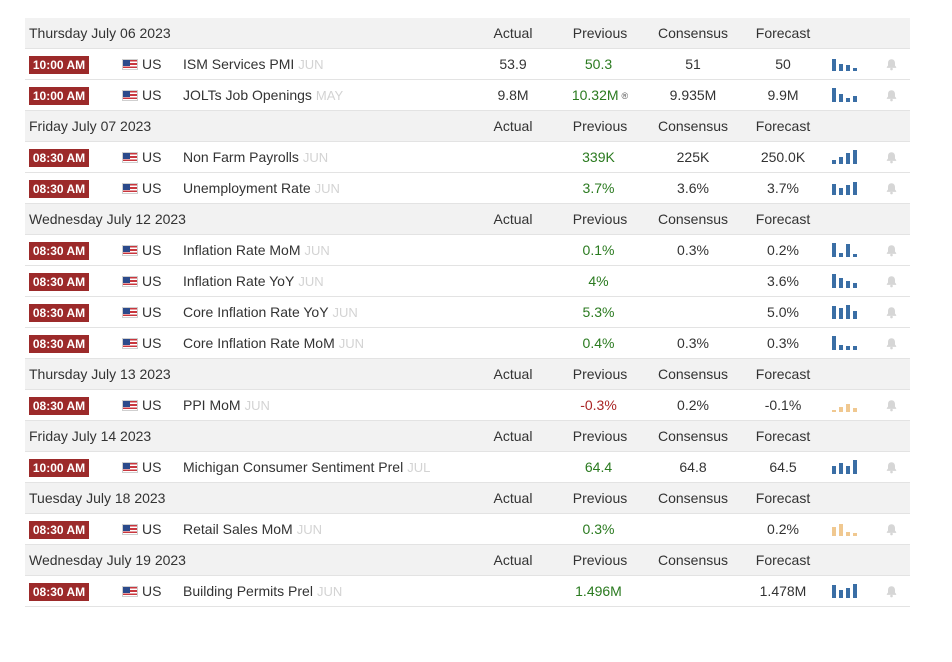 The image size is (952, 662). Describe the element at coordinates (226, 405) in the screenshot. I see `event-name-link: PPI MoM JUN` at that location.